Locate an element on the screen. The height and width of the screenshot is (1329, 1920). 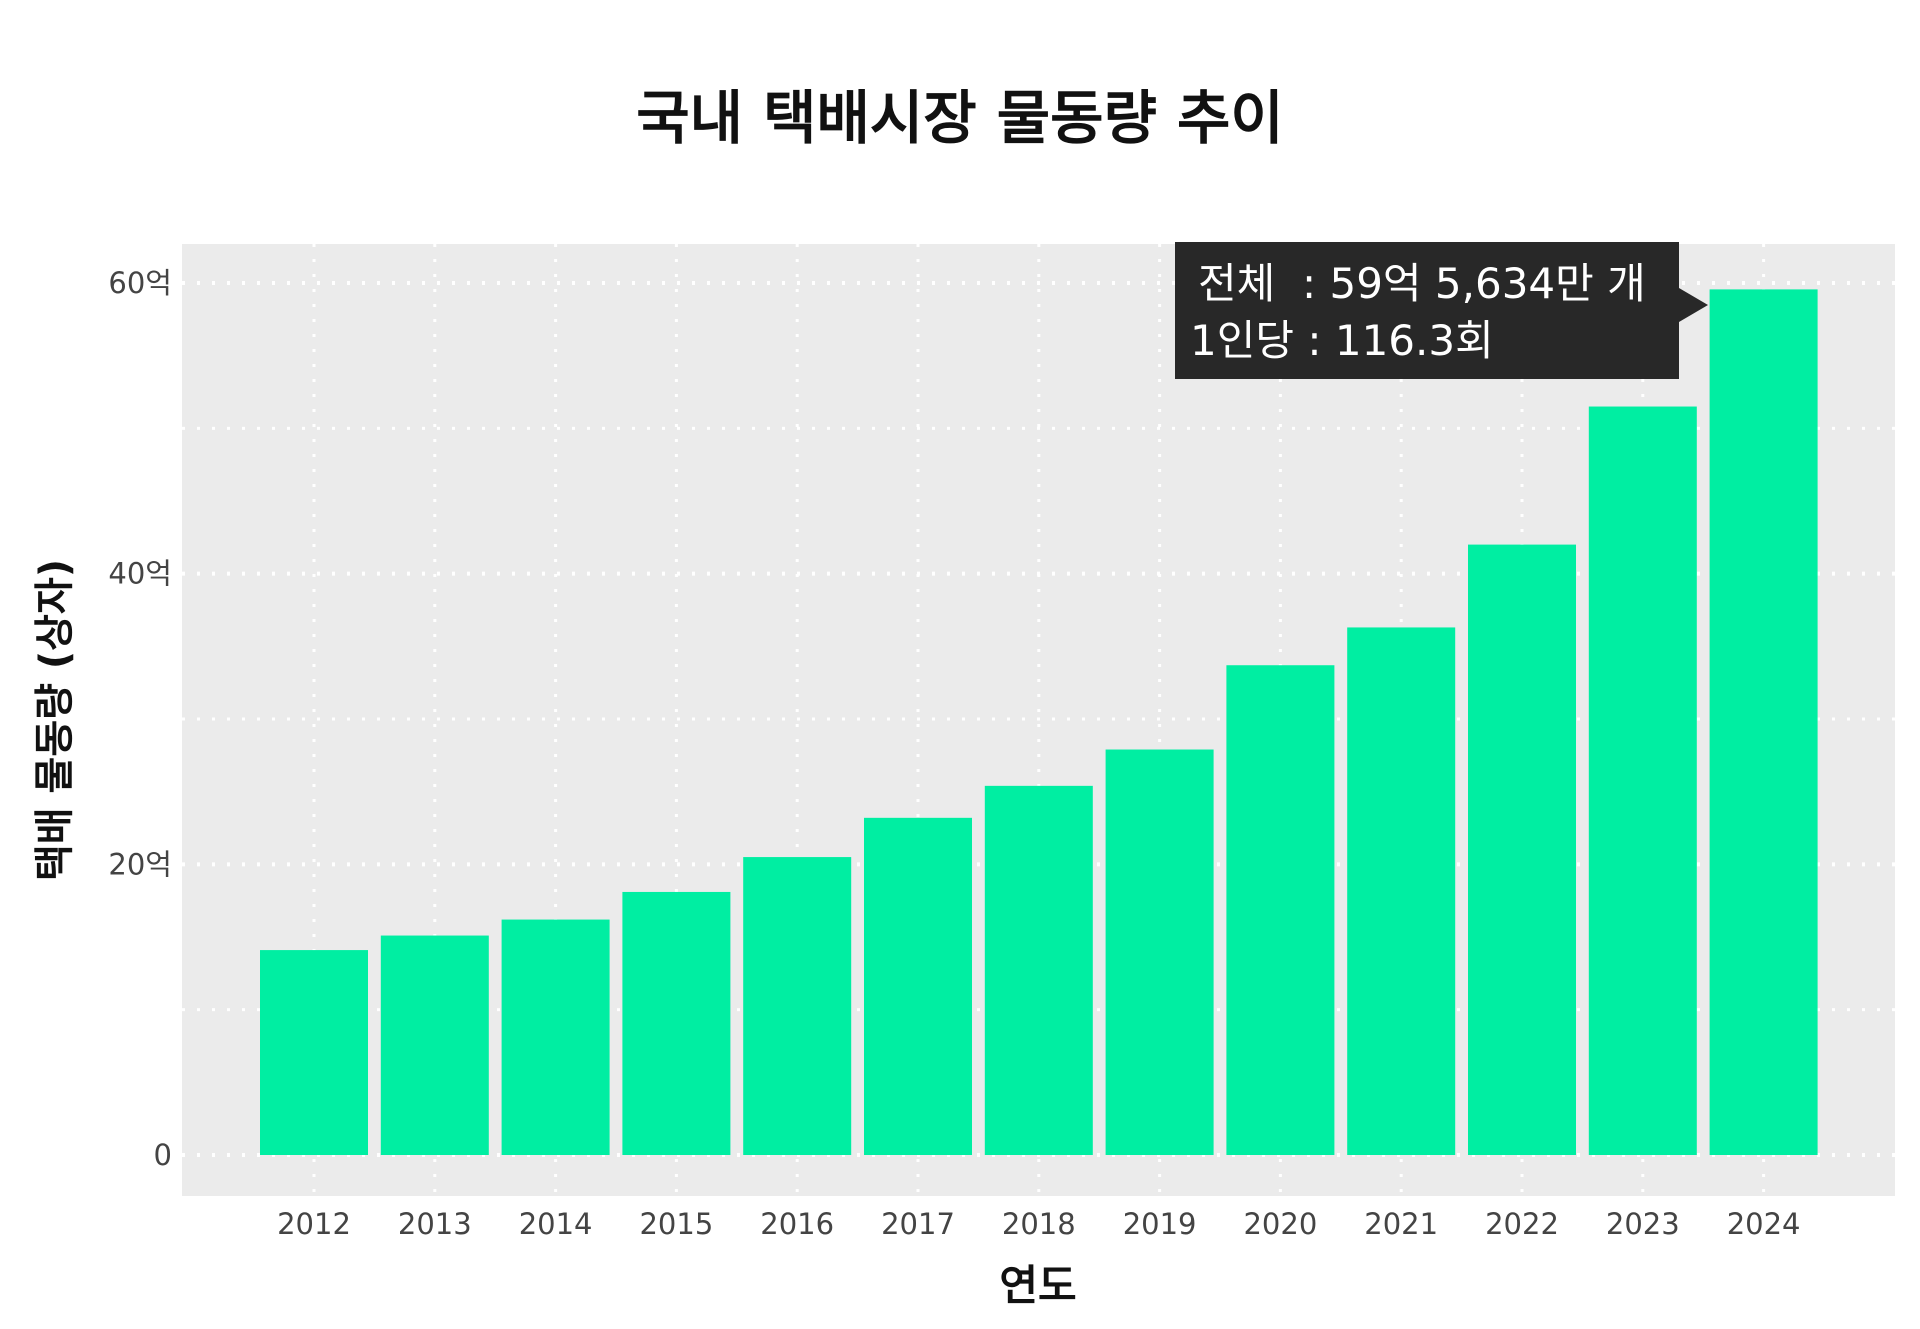
x-tick-label: 2024 is located at coordinates (1764, 1224).